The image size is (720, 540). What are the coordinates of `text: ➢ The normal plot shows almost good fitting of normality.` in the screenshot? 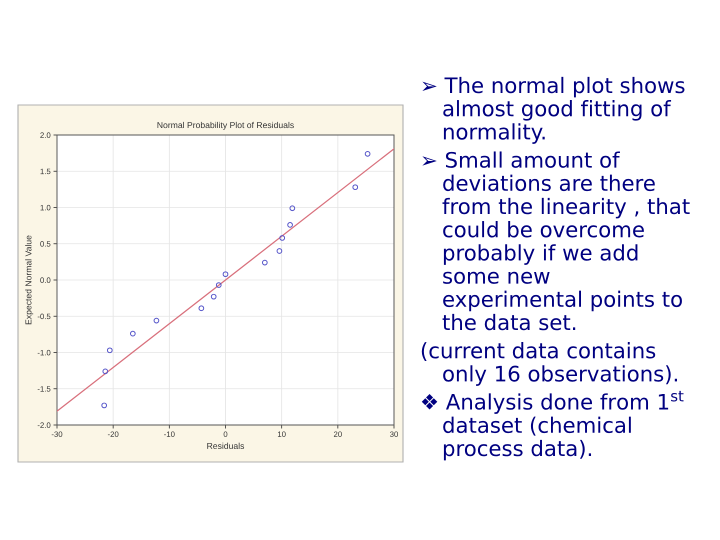 It's located at (553, 110).